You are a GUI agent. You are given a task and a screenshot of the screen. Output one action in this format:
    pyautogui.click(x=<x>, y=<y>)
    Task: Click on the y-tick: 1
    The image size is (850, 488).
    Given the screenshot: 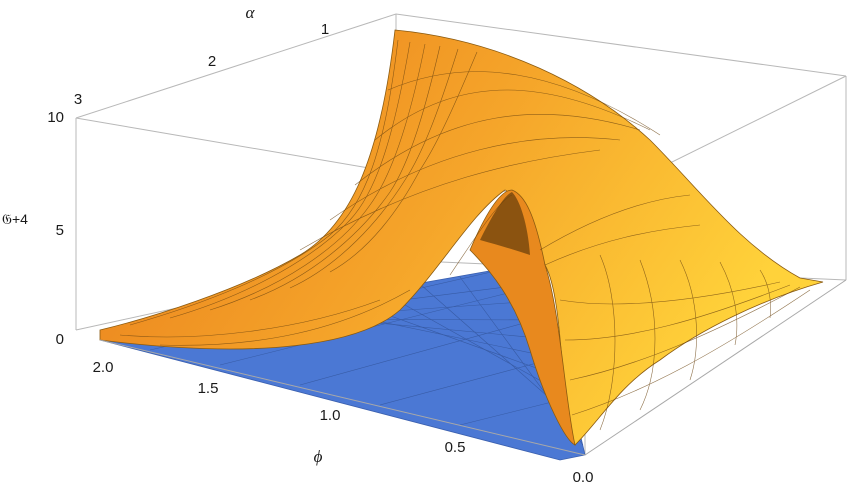 What is the action you would take?
    pyautogui.click(x=325, y=29)
    